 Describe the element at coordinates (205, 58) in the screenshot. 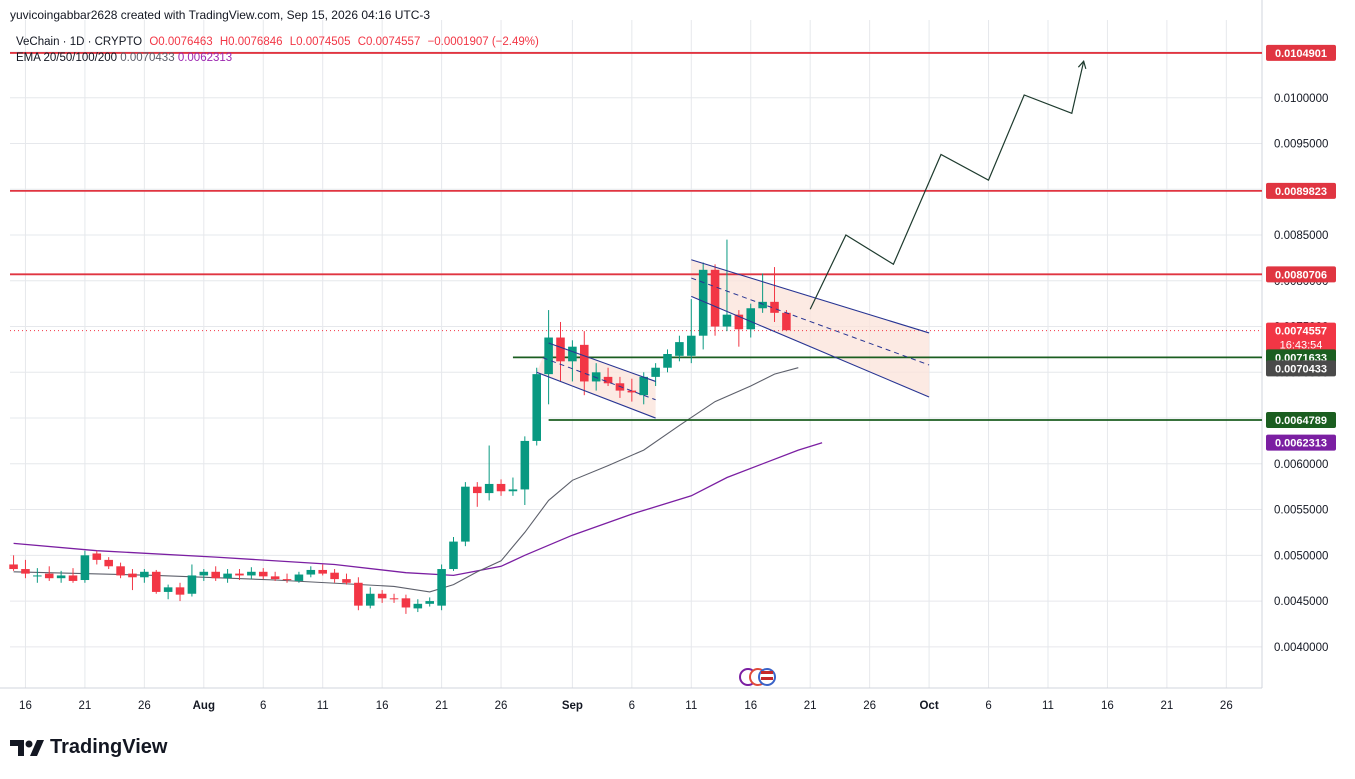

I see `ema-value-2: 0.0062313` at that location.